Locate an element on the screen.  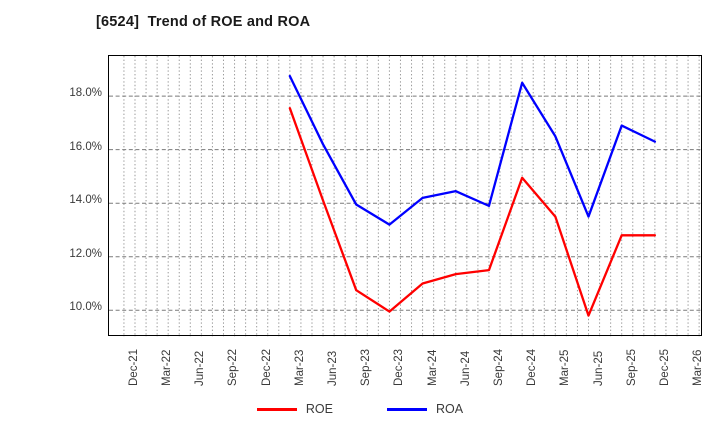
legend-label: ROE is located at coordinates (319, 409).